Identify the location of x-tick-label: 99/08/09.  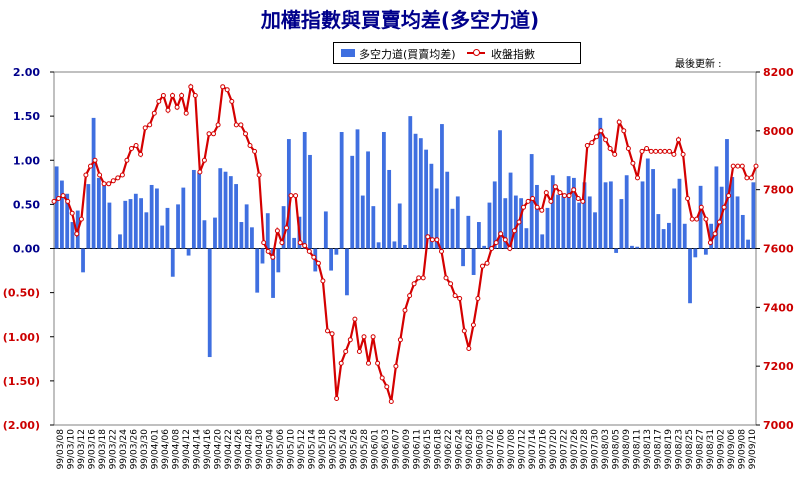
(627, 449).